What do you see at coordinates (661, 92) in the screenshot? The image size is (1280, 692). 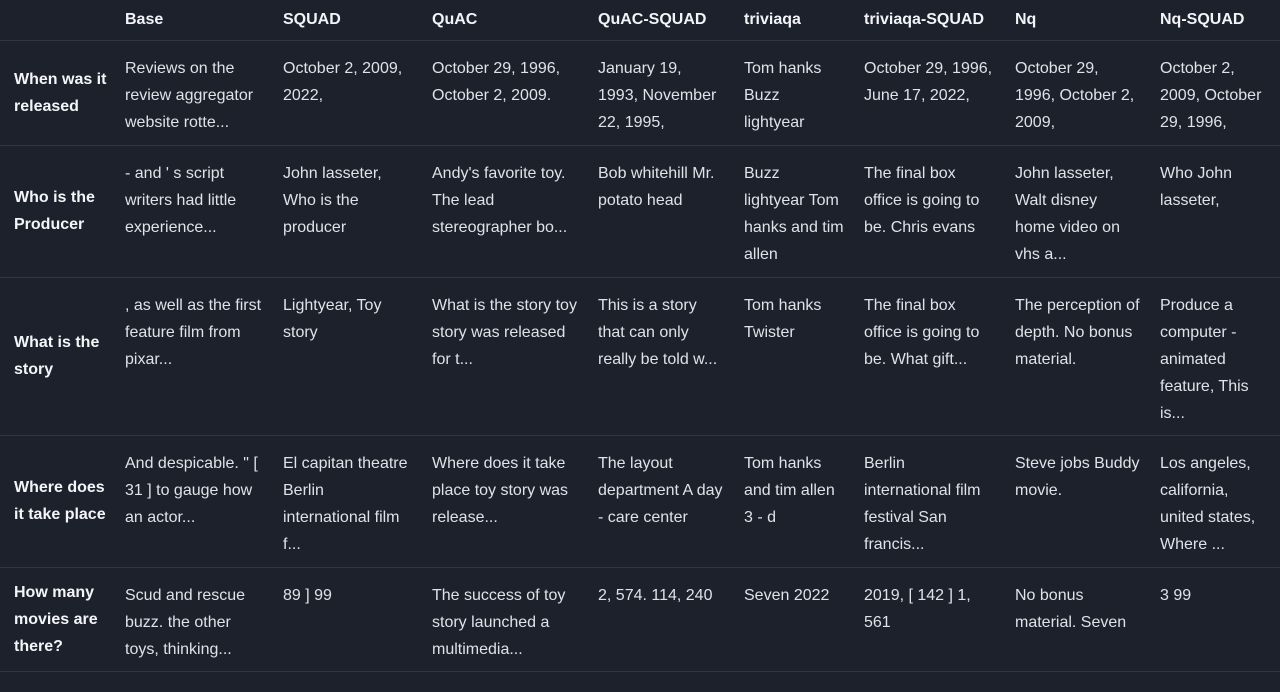 I see `table-cell: January 19, 1993, November 22, 1995,` at bounding box center [661, 92].